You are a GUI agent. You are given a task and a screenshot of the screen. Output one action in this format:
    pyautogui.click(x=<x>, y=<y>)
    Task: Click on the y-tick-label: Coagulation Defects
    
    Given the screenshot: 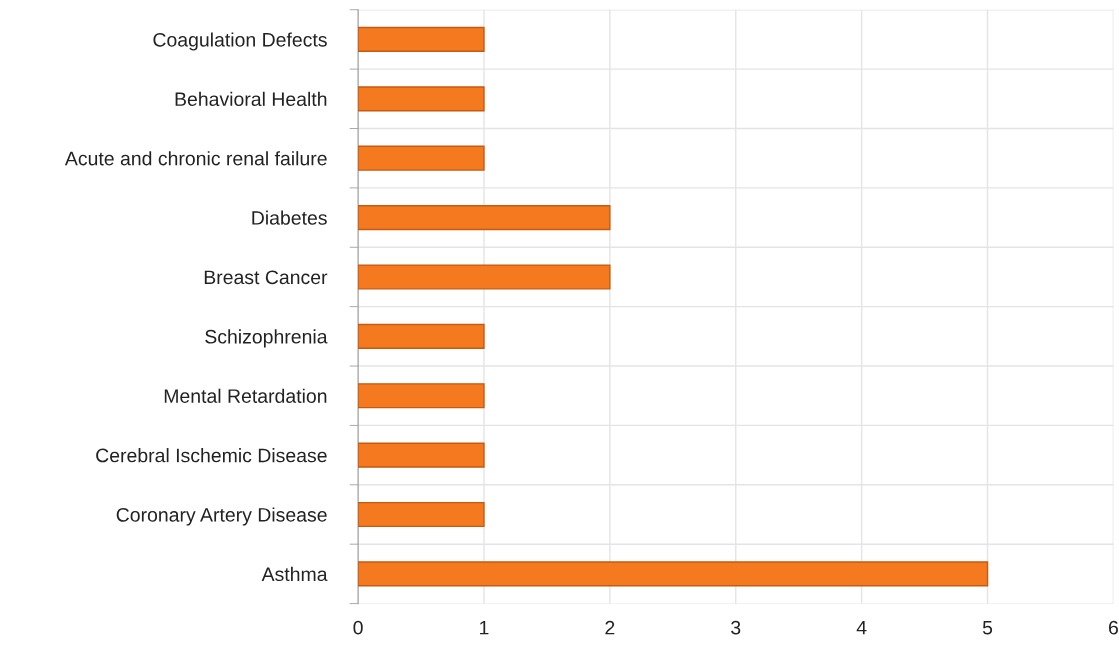 What is the action you would take?
    pyautogui.click(x=240, y=41)
    